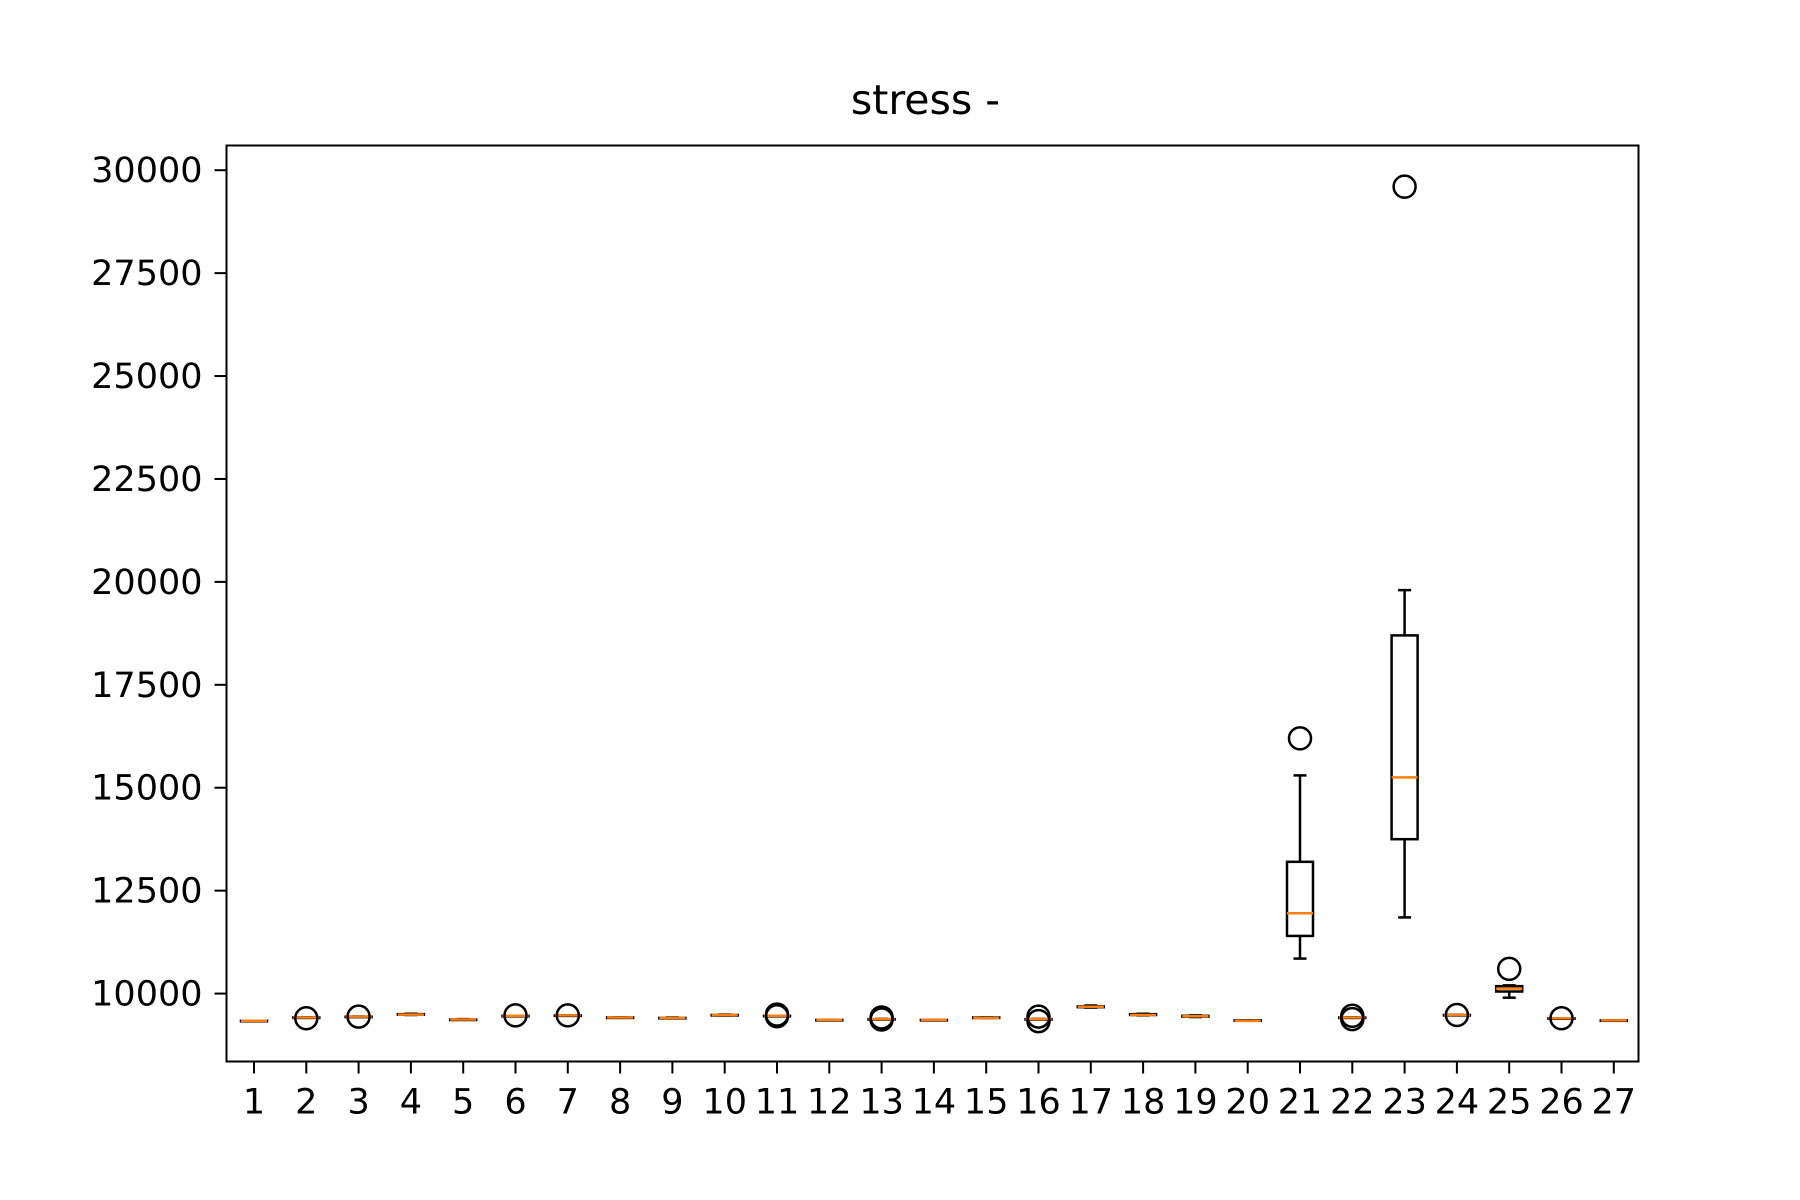 The width and height of the screenshot is (1800, 1200). I want to click on x-tick-label: 21, so click(1300, 1103).